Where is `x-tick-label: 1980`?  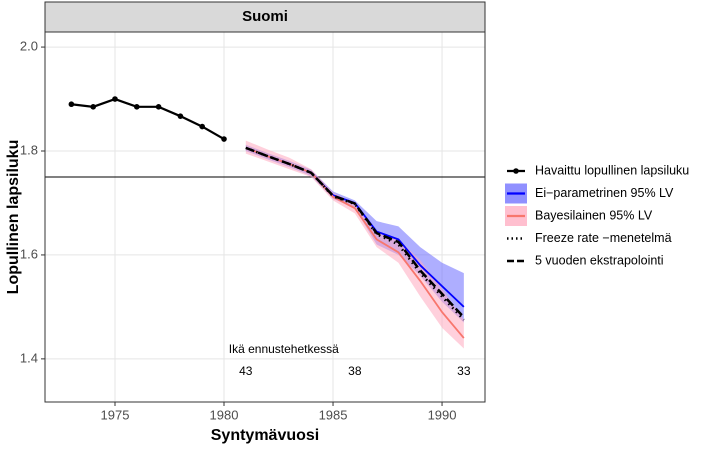 x-tick-label: 1980 is located at coordinates (224, 414).